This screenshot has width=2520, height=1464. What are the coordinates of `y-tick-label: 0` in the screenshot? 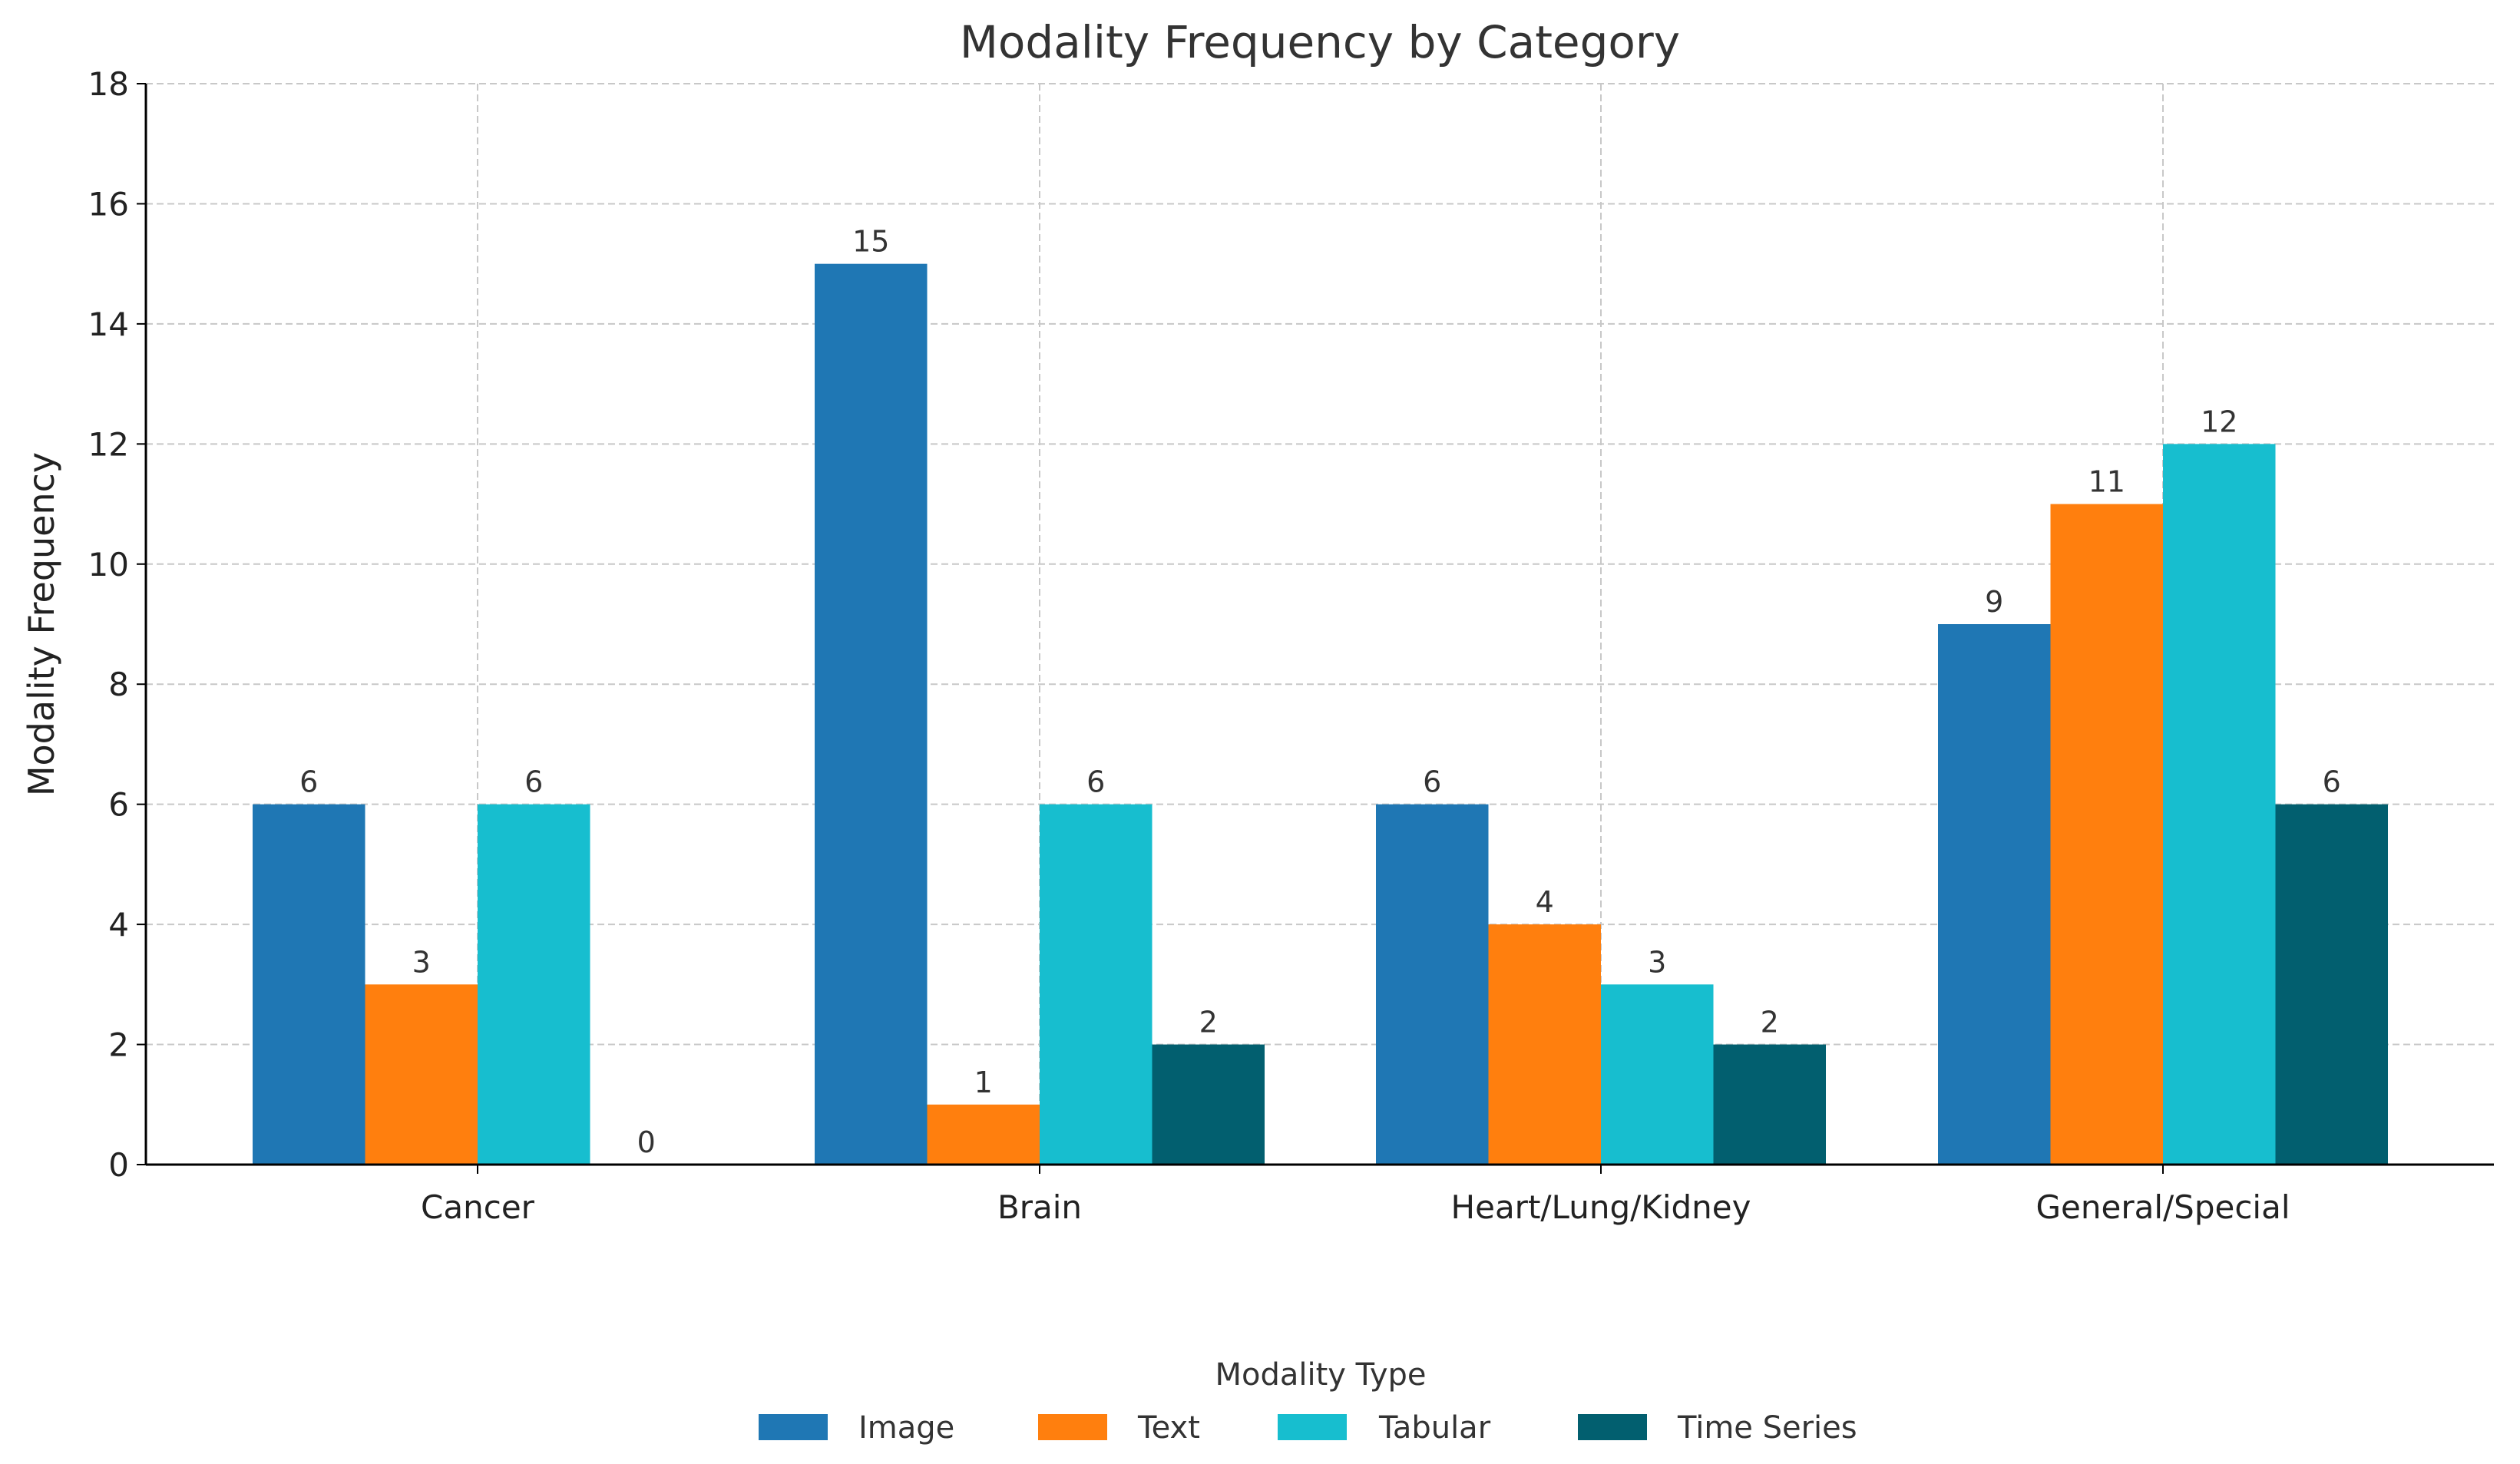 It's located at (118, 1165).